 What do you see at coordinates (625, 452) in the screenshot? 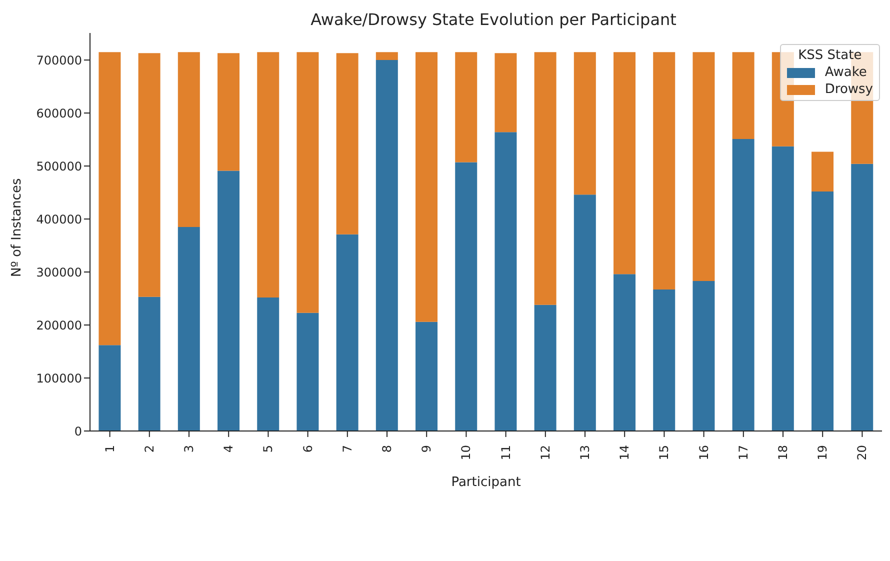
I see `x-tick-label: 14` at bounding box center [625, 452].